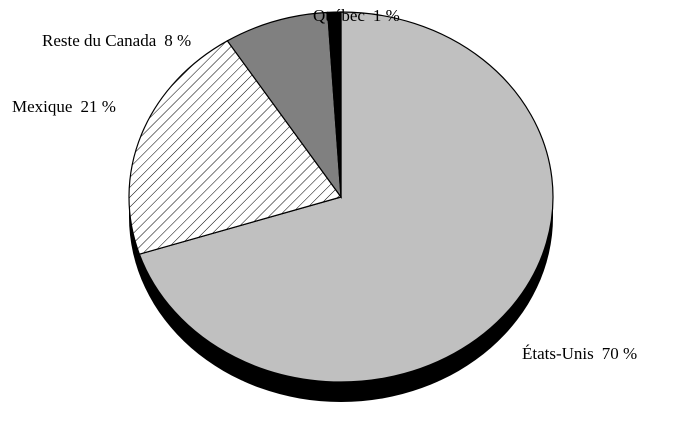 Image resolution: width=697 pixels, height=423 pixels. Describe the element at coordinates (619, 353) in the screenshot. I see `slice-value-label: 70 %` at that location.